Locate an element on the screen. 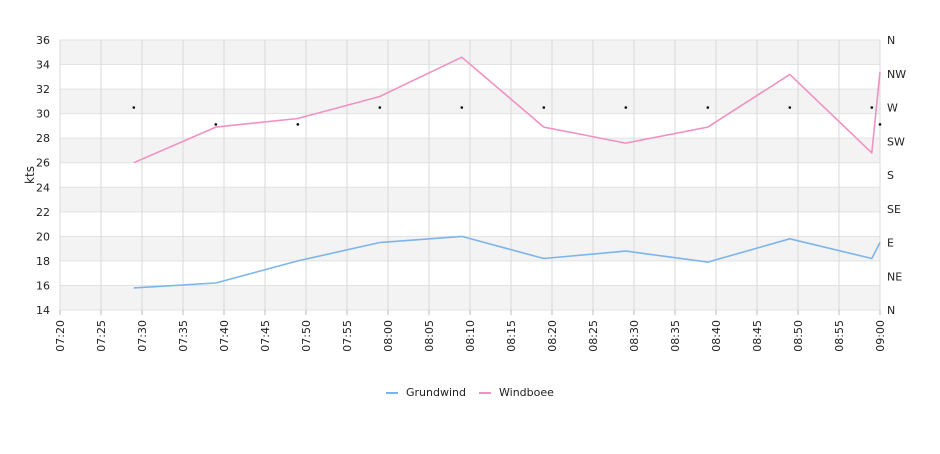 This screenshot has width=940, height=454. y2-tick-label: S is located at coordinates (890, 175).